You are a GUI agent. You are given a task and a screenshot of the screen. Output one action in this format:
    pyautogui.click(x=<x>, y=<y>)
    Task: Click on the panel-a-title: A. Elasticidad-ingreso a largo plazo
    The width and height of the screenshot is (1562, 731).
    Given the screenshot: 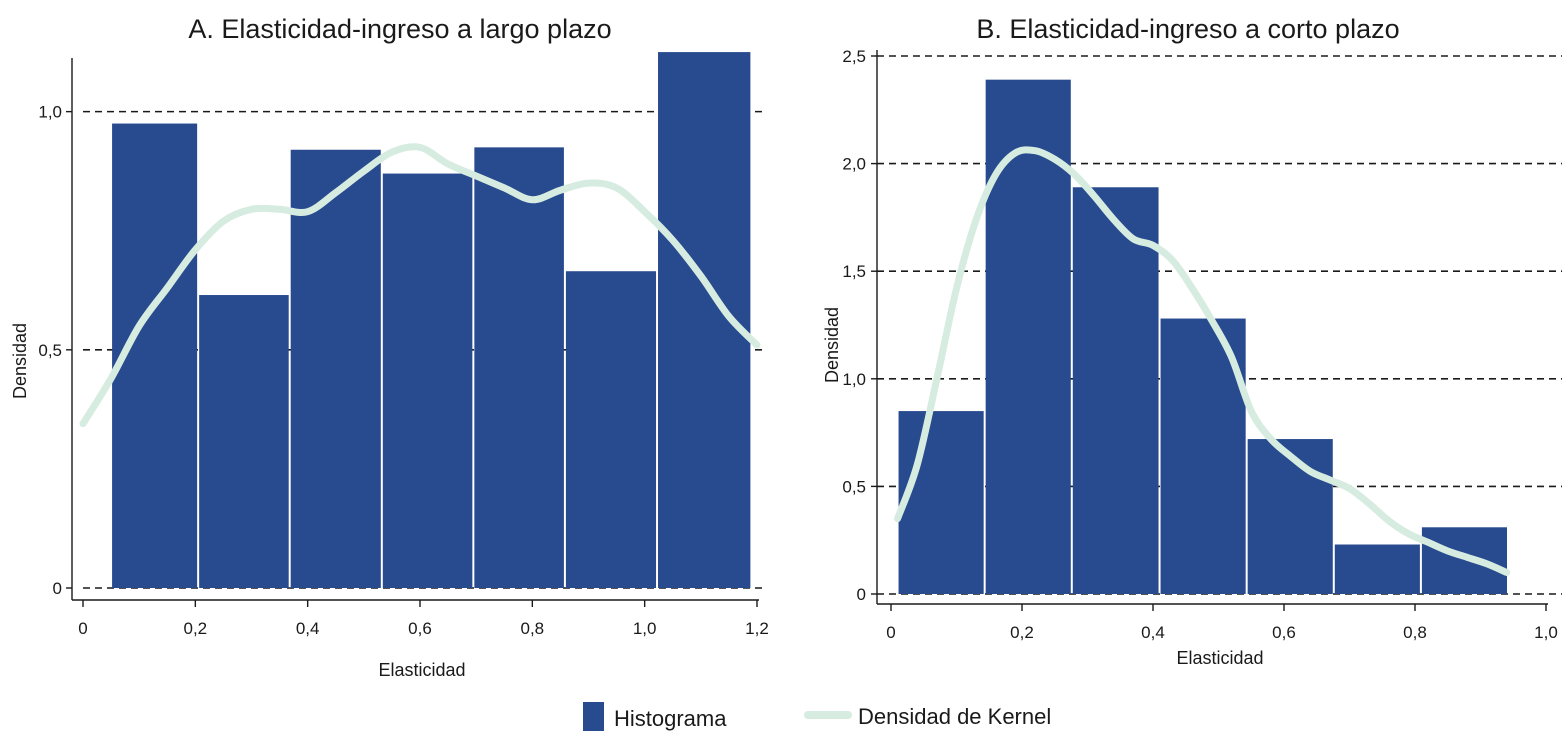 What is the action you would take?
    pyautogui.click(x=399, y=29)
    